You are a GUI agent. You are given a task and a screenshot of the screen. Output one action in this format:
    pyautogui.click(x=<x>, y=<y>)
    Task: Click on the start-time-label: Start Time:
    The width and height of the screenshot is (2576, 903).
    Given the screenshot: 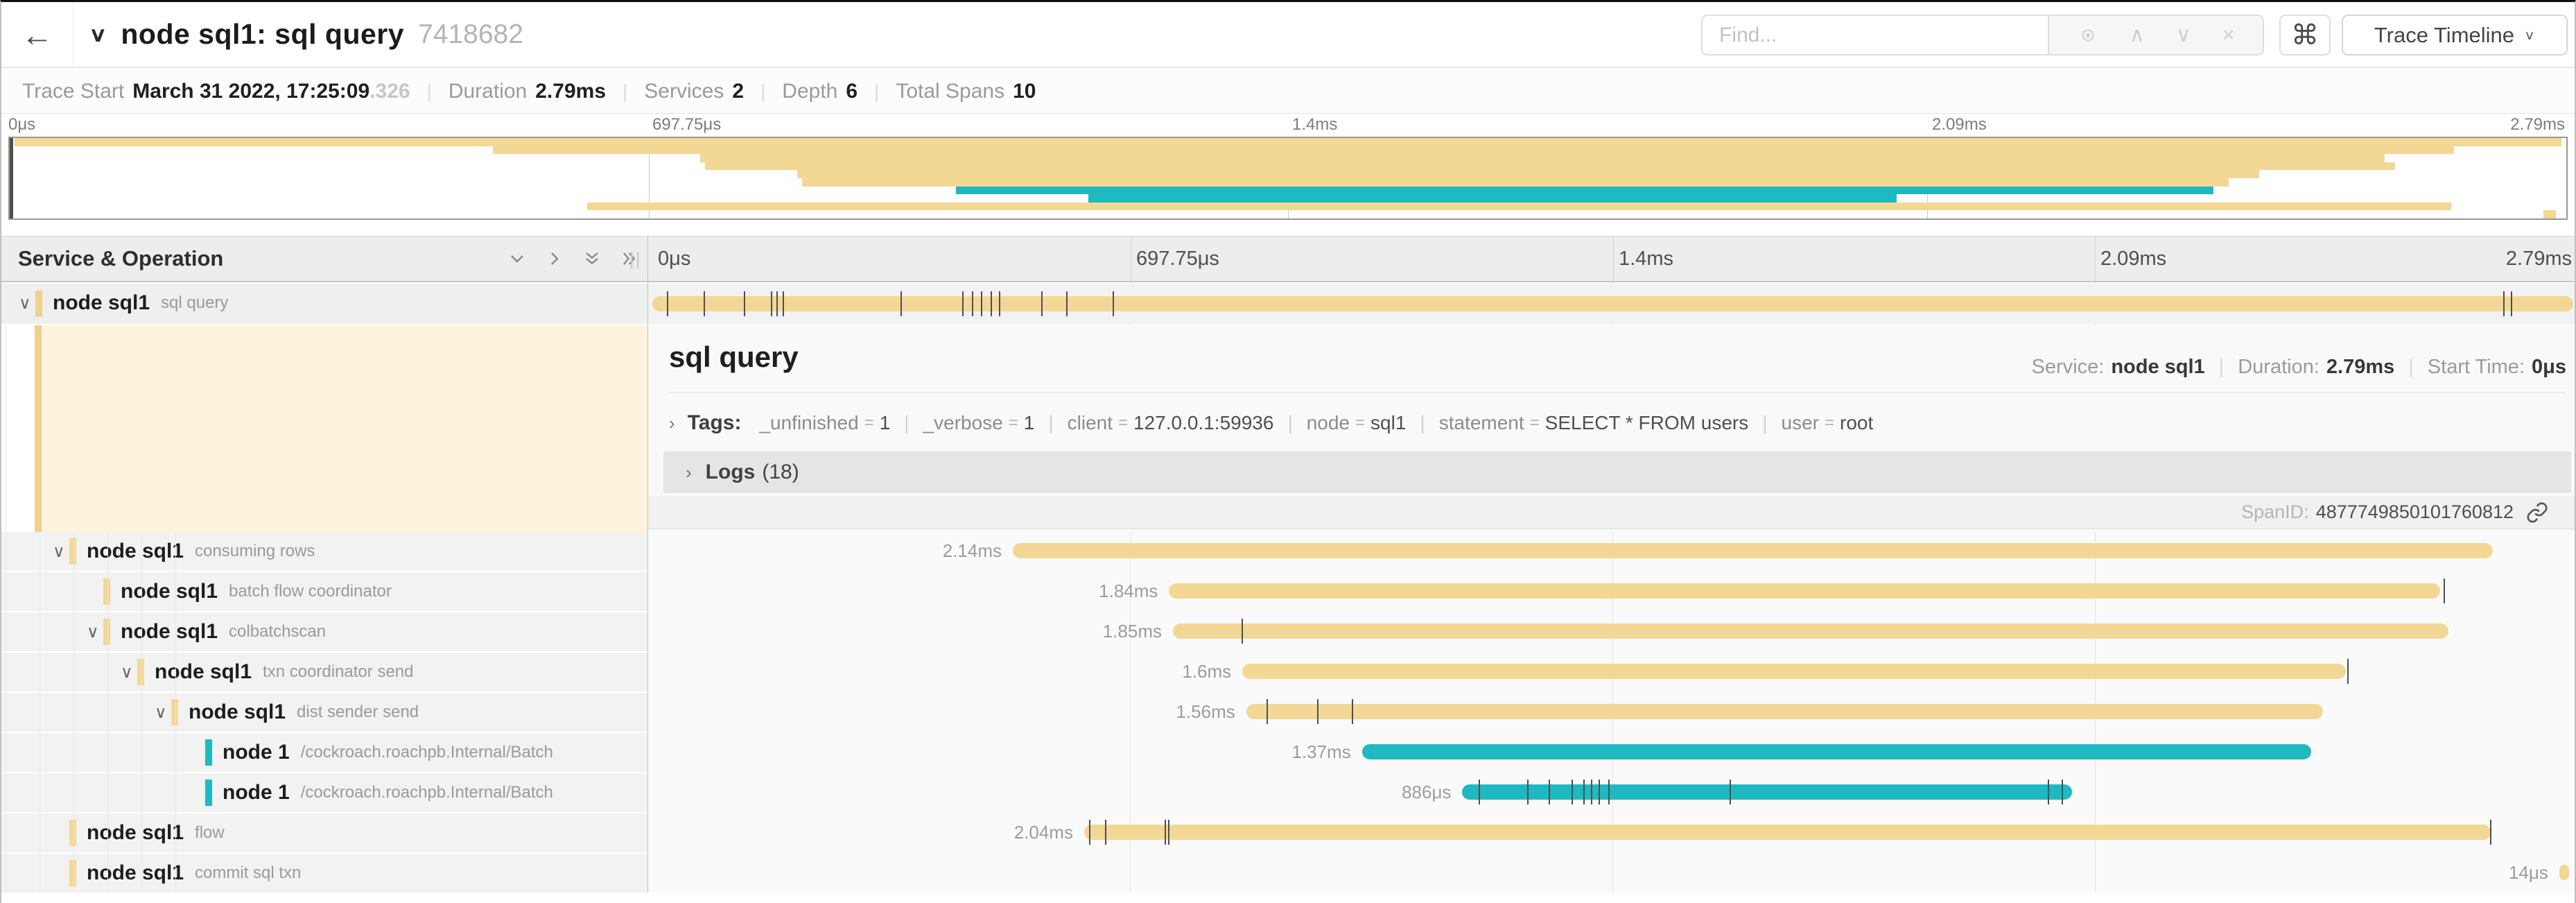 What is the action you would take?
    pyautogui.click(x=2476, y=367)
    